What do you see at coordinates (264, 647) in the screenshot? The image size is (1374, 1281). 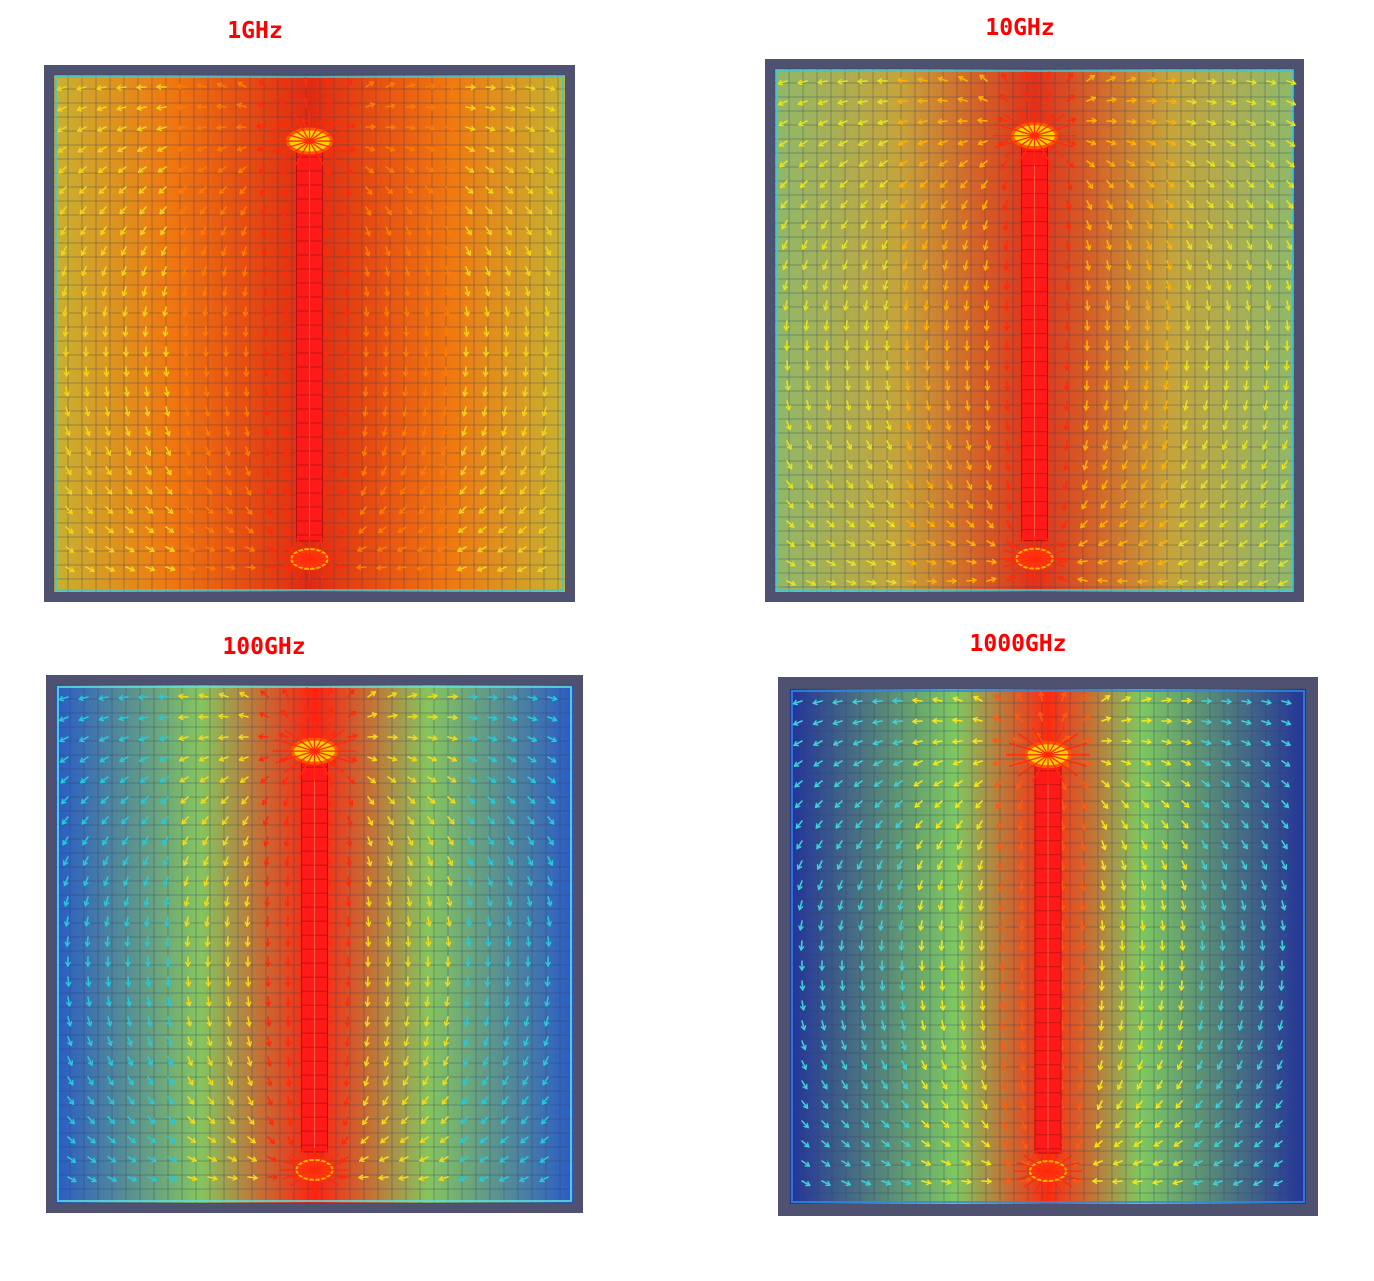 I see `panel-title-100ghz: 100GHz` at bounding box center [264, 647].